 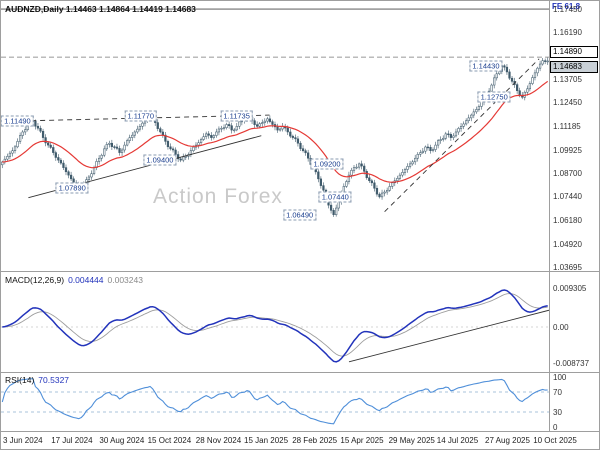 I want to click on price-level-tag: 1.07890, so click(x=72, y=188).